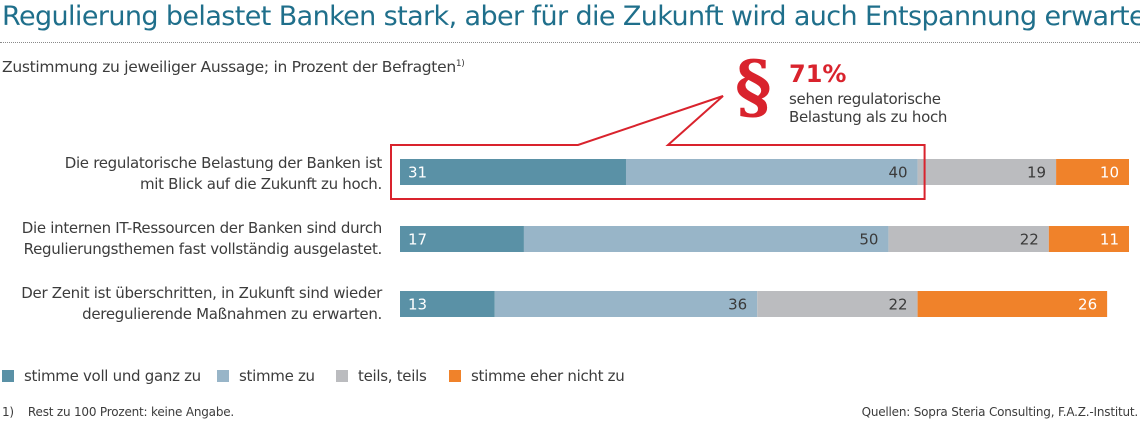 The height and width of the screenshot is (422, 1140). Describe the element at coordinates (392, 376) in the screenshot. I see `legend-label: teils, teils` at that location.